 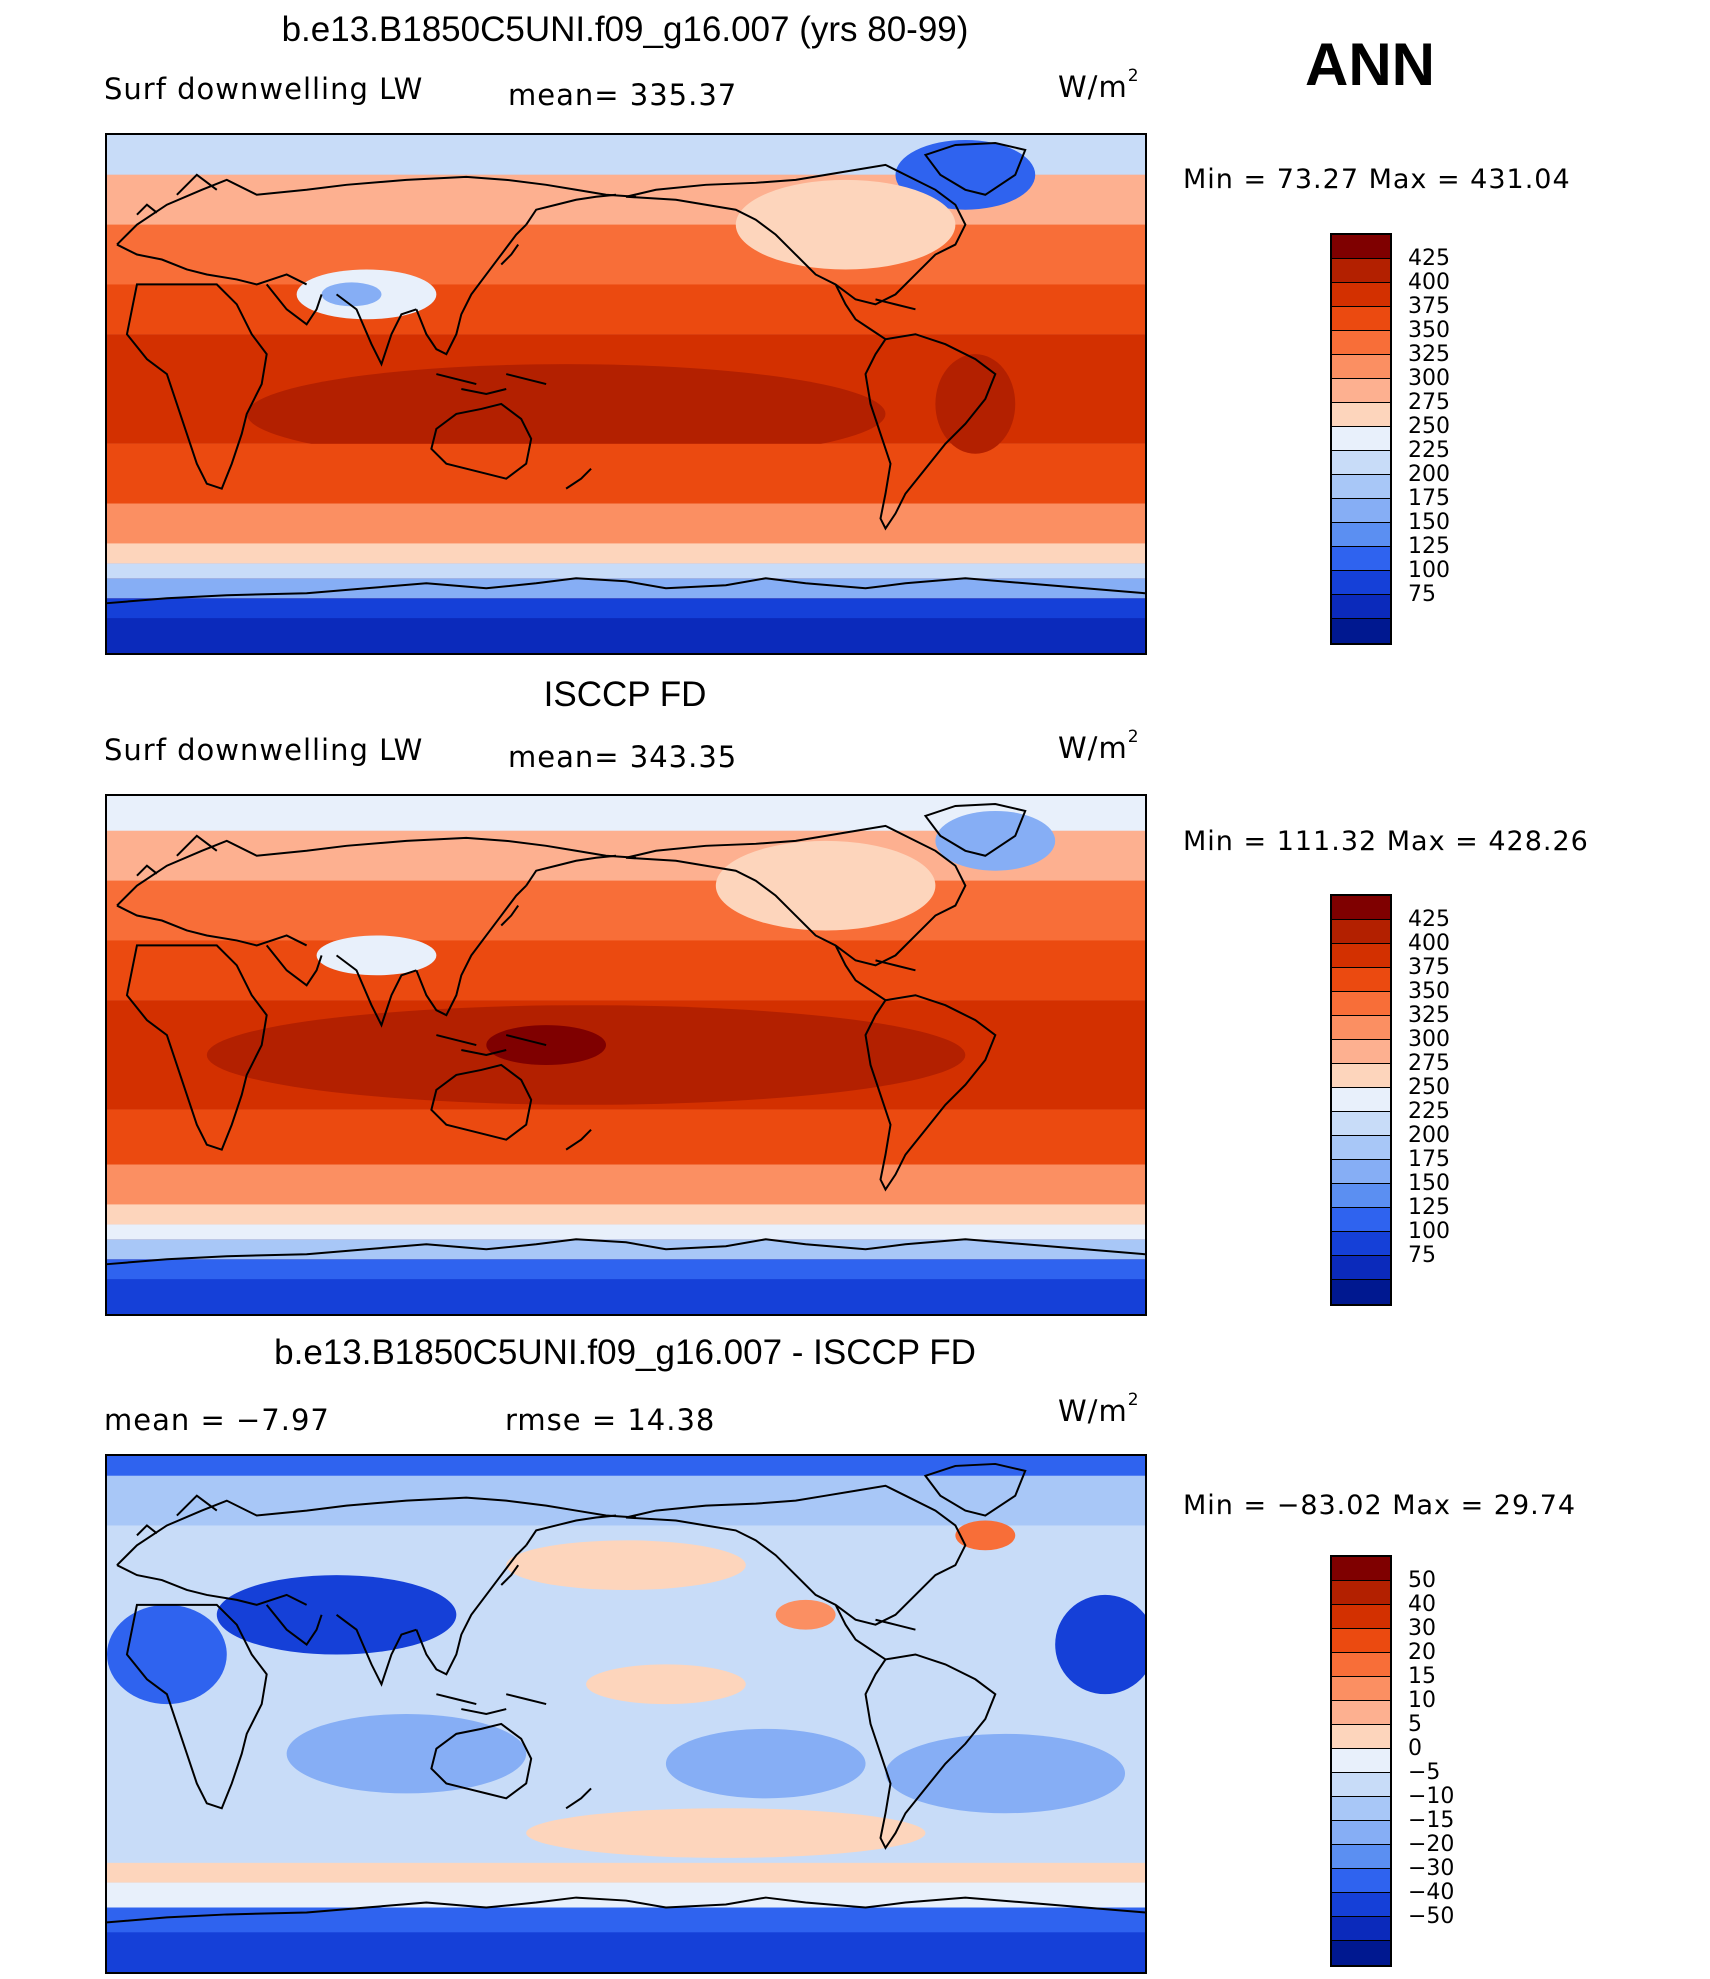 What do you see at coordinates (1422, 1676) in the screenshot?
I see `colorbar-tick-label: 15` at bounding box center [1422, 1676].